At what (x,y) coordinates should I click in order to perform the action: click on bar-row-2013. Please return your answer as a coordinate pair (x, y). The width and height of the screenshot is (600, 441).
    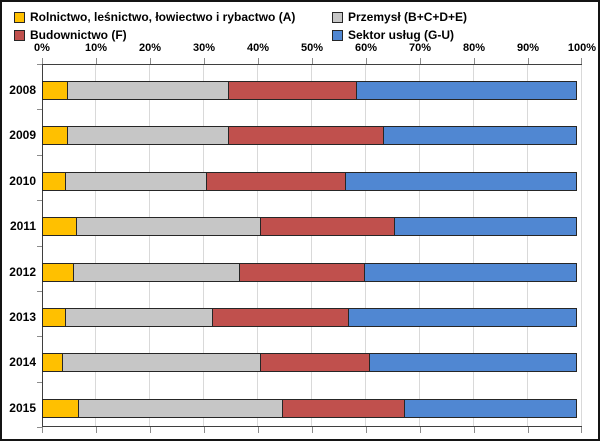
    Looking at the image, I should click on (312, 317).